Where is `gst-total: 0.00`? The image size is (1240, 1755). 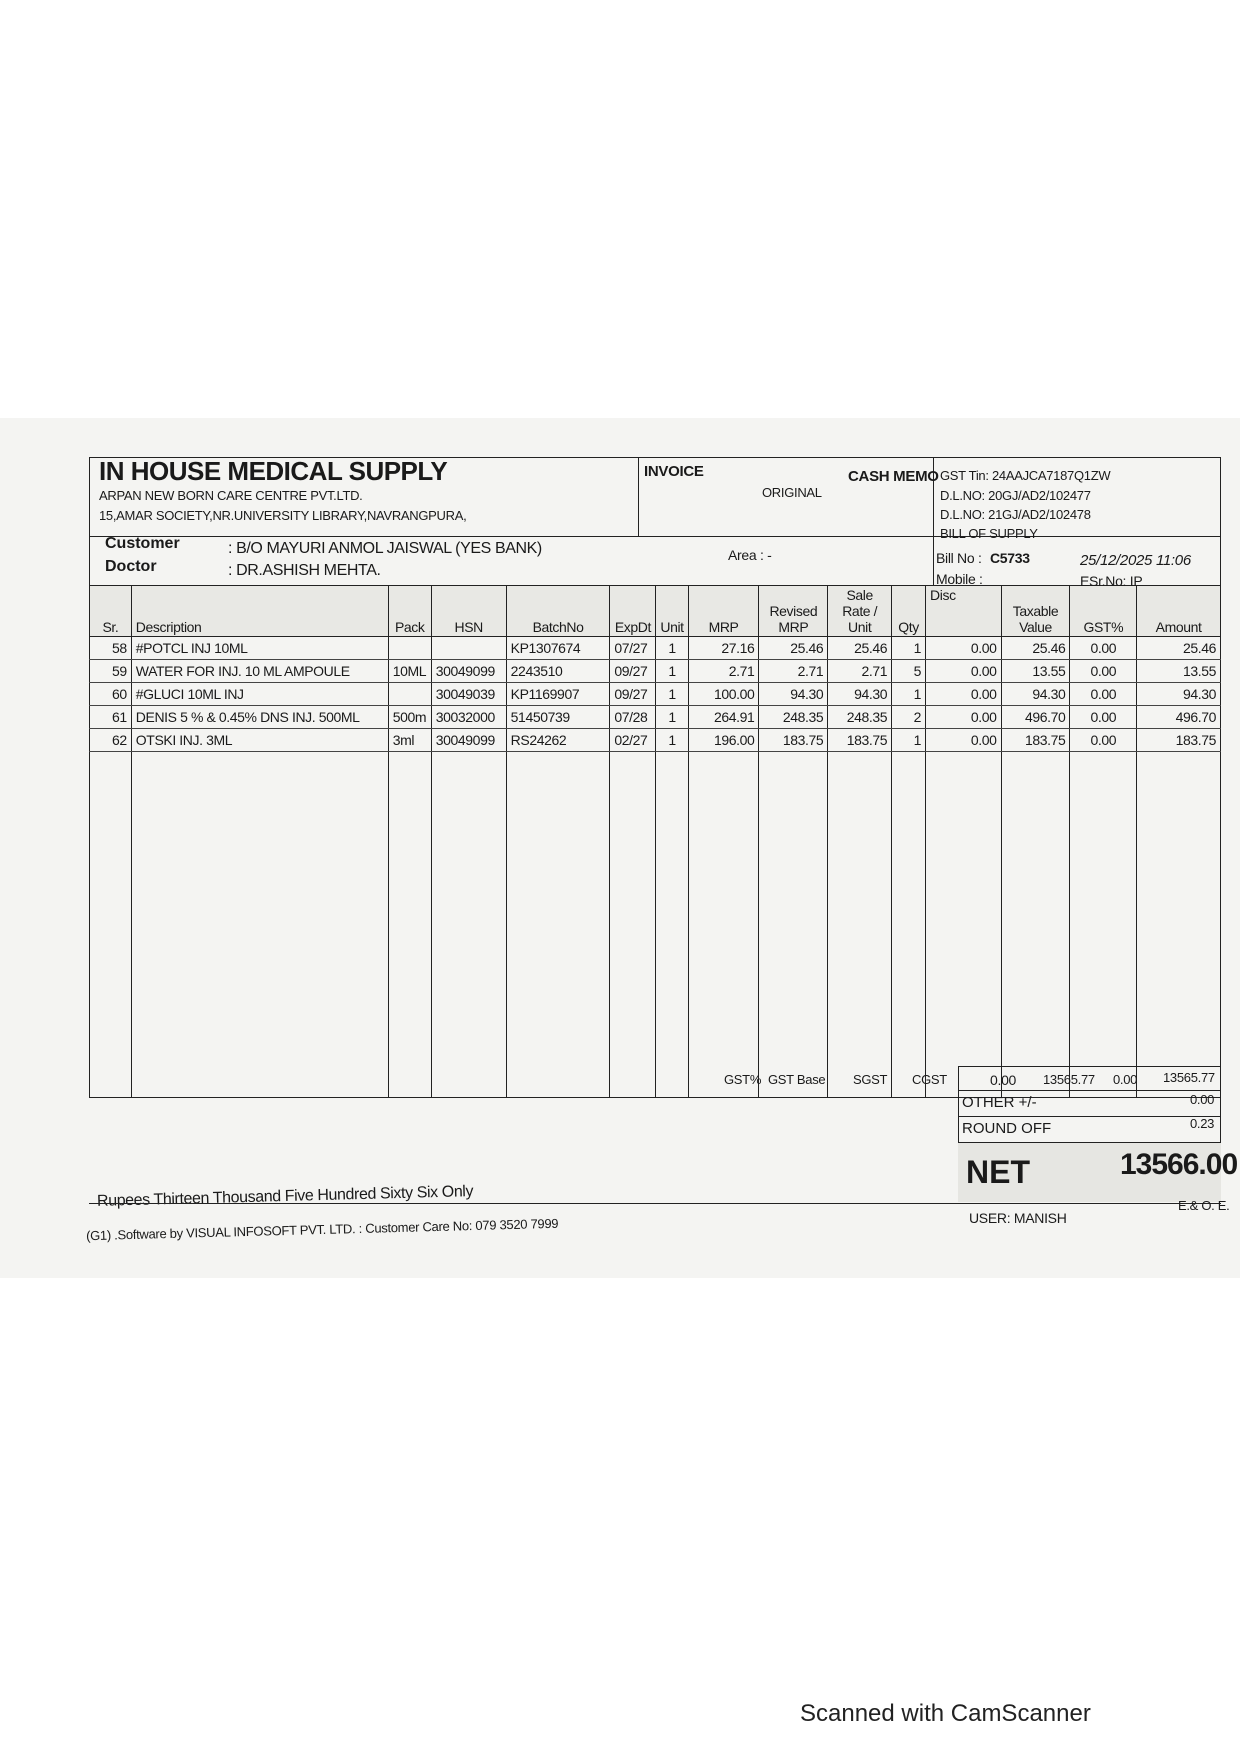
gst-total: 0.00 is located at coordinates (1125, 1079).